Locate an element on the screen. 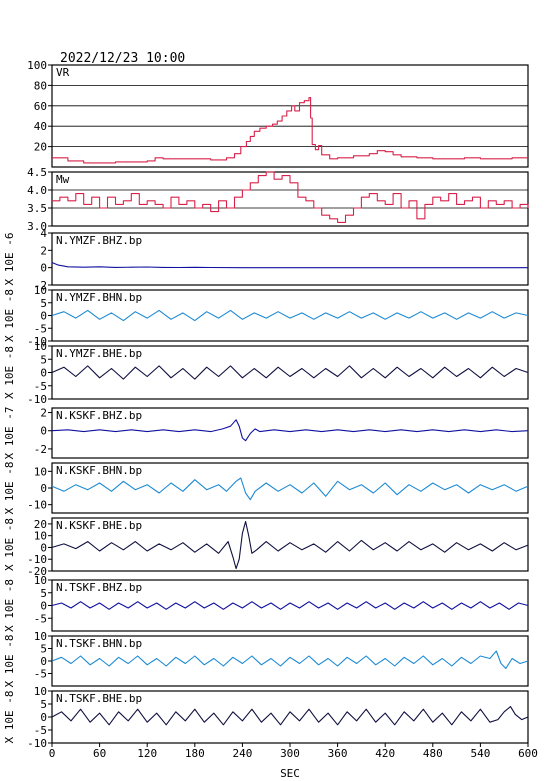 This screenshot has height=781, width=554. panel-3-ylabel: X 10E -6 is located at coordinates (9, 259).